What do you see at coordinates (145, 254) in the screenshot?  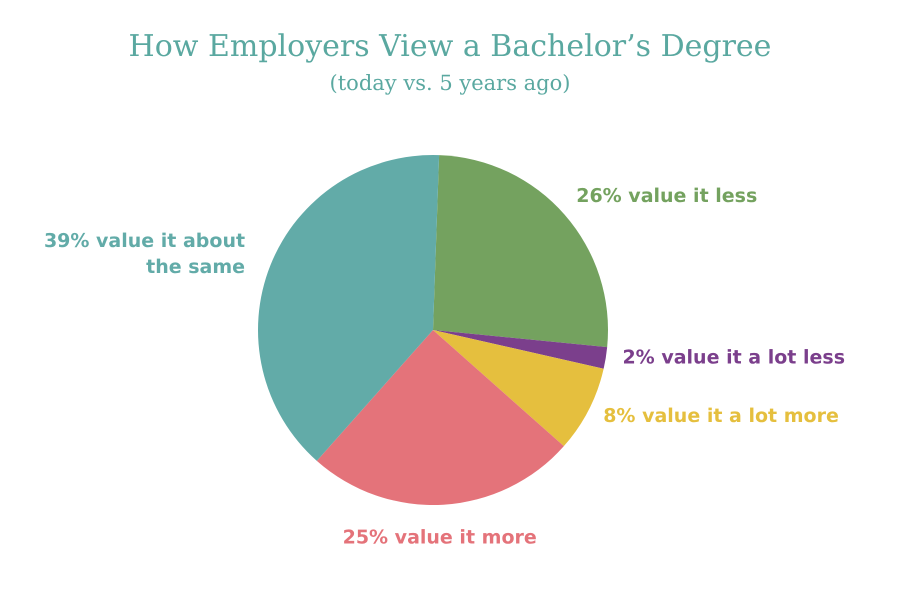 I see `slice-label: 39% value it about the same` at bounding box center [145, 254].